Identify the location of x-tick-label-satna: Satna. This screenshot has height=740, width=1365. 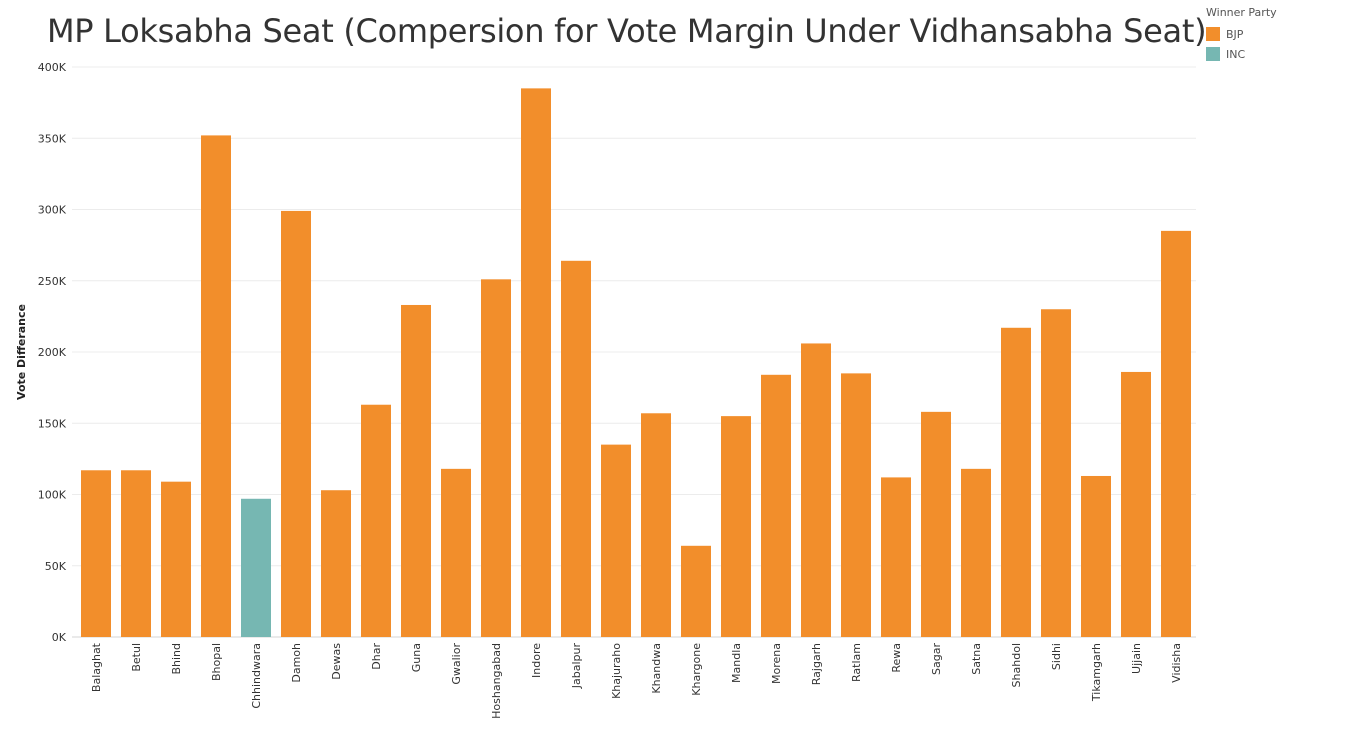
(976, 659).